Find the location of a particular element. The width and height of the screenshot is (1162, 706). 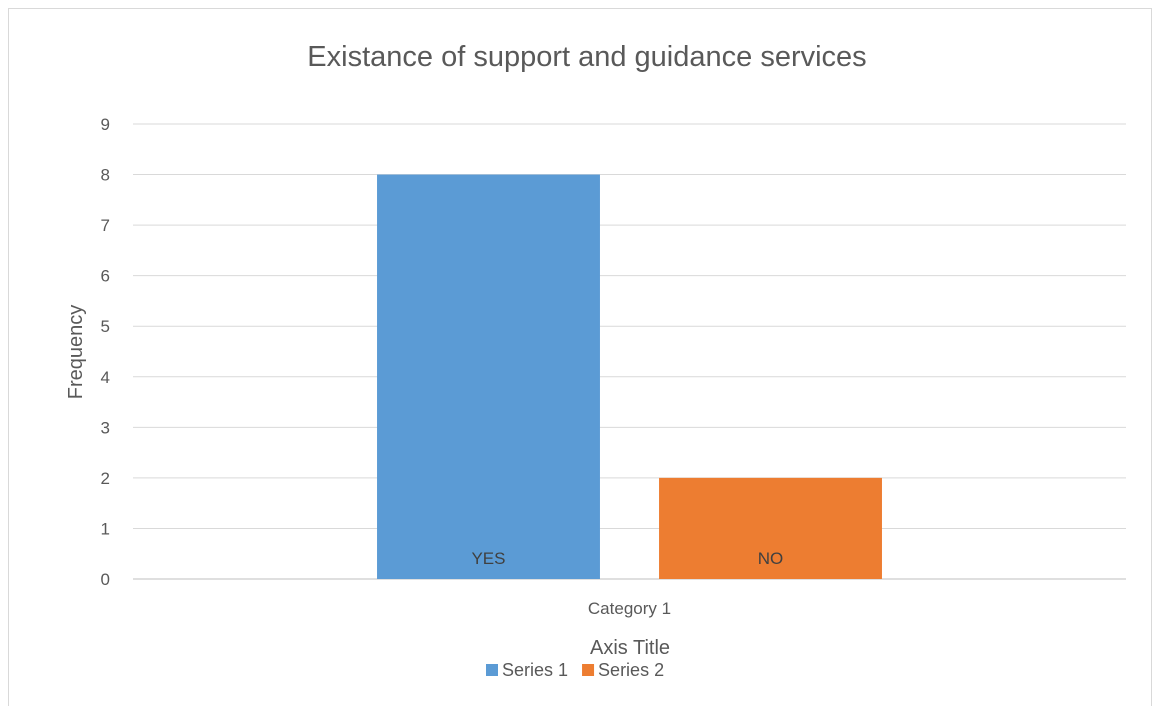

y-tick-label: 7 is located at coordinates (105, 225).